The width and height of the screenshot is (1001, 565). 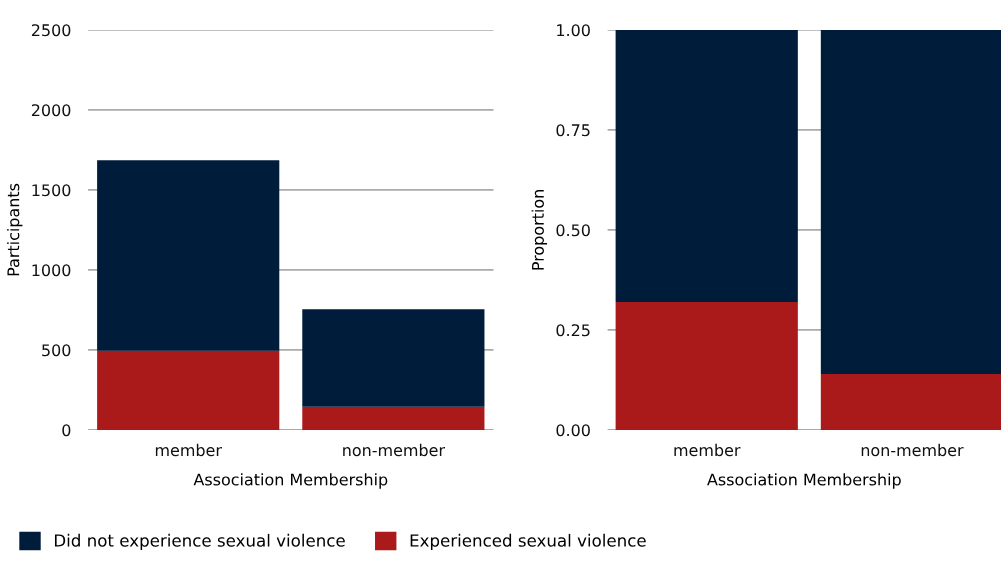 I want to click on y-tick-label: 0, so click(x=66, y=430).